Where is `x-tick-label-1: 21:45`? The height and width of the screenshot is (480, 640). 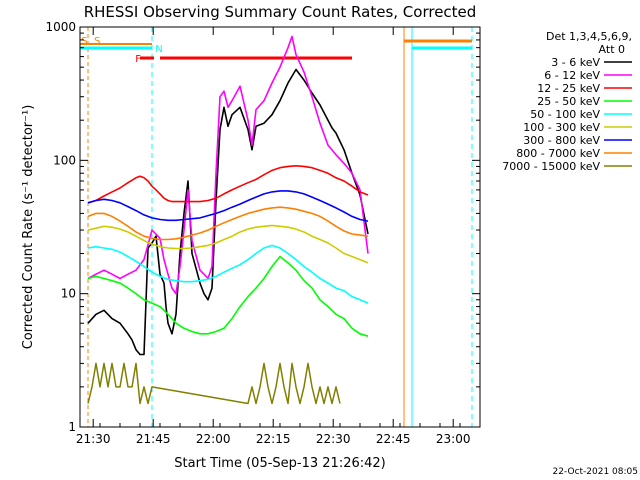
x-tick-label-1: 21:45 is located at coordinates (153, 439).